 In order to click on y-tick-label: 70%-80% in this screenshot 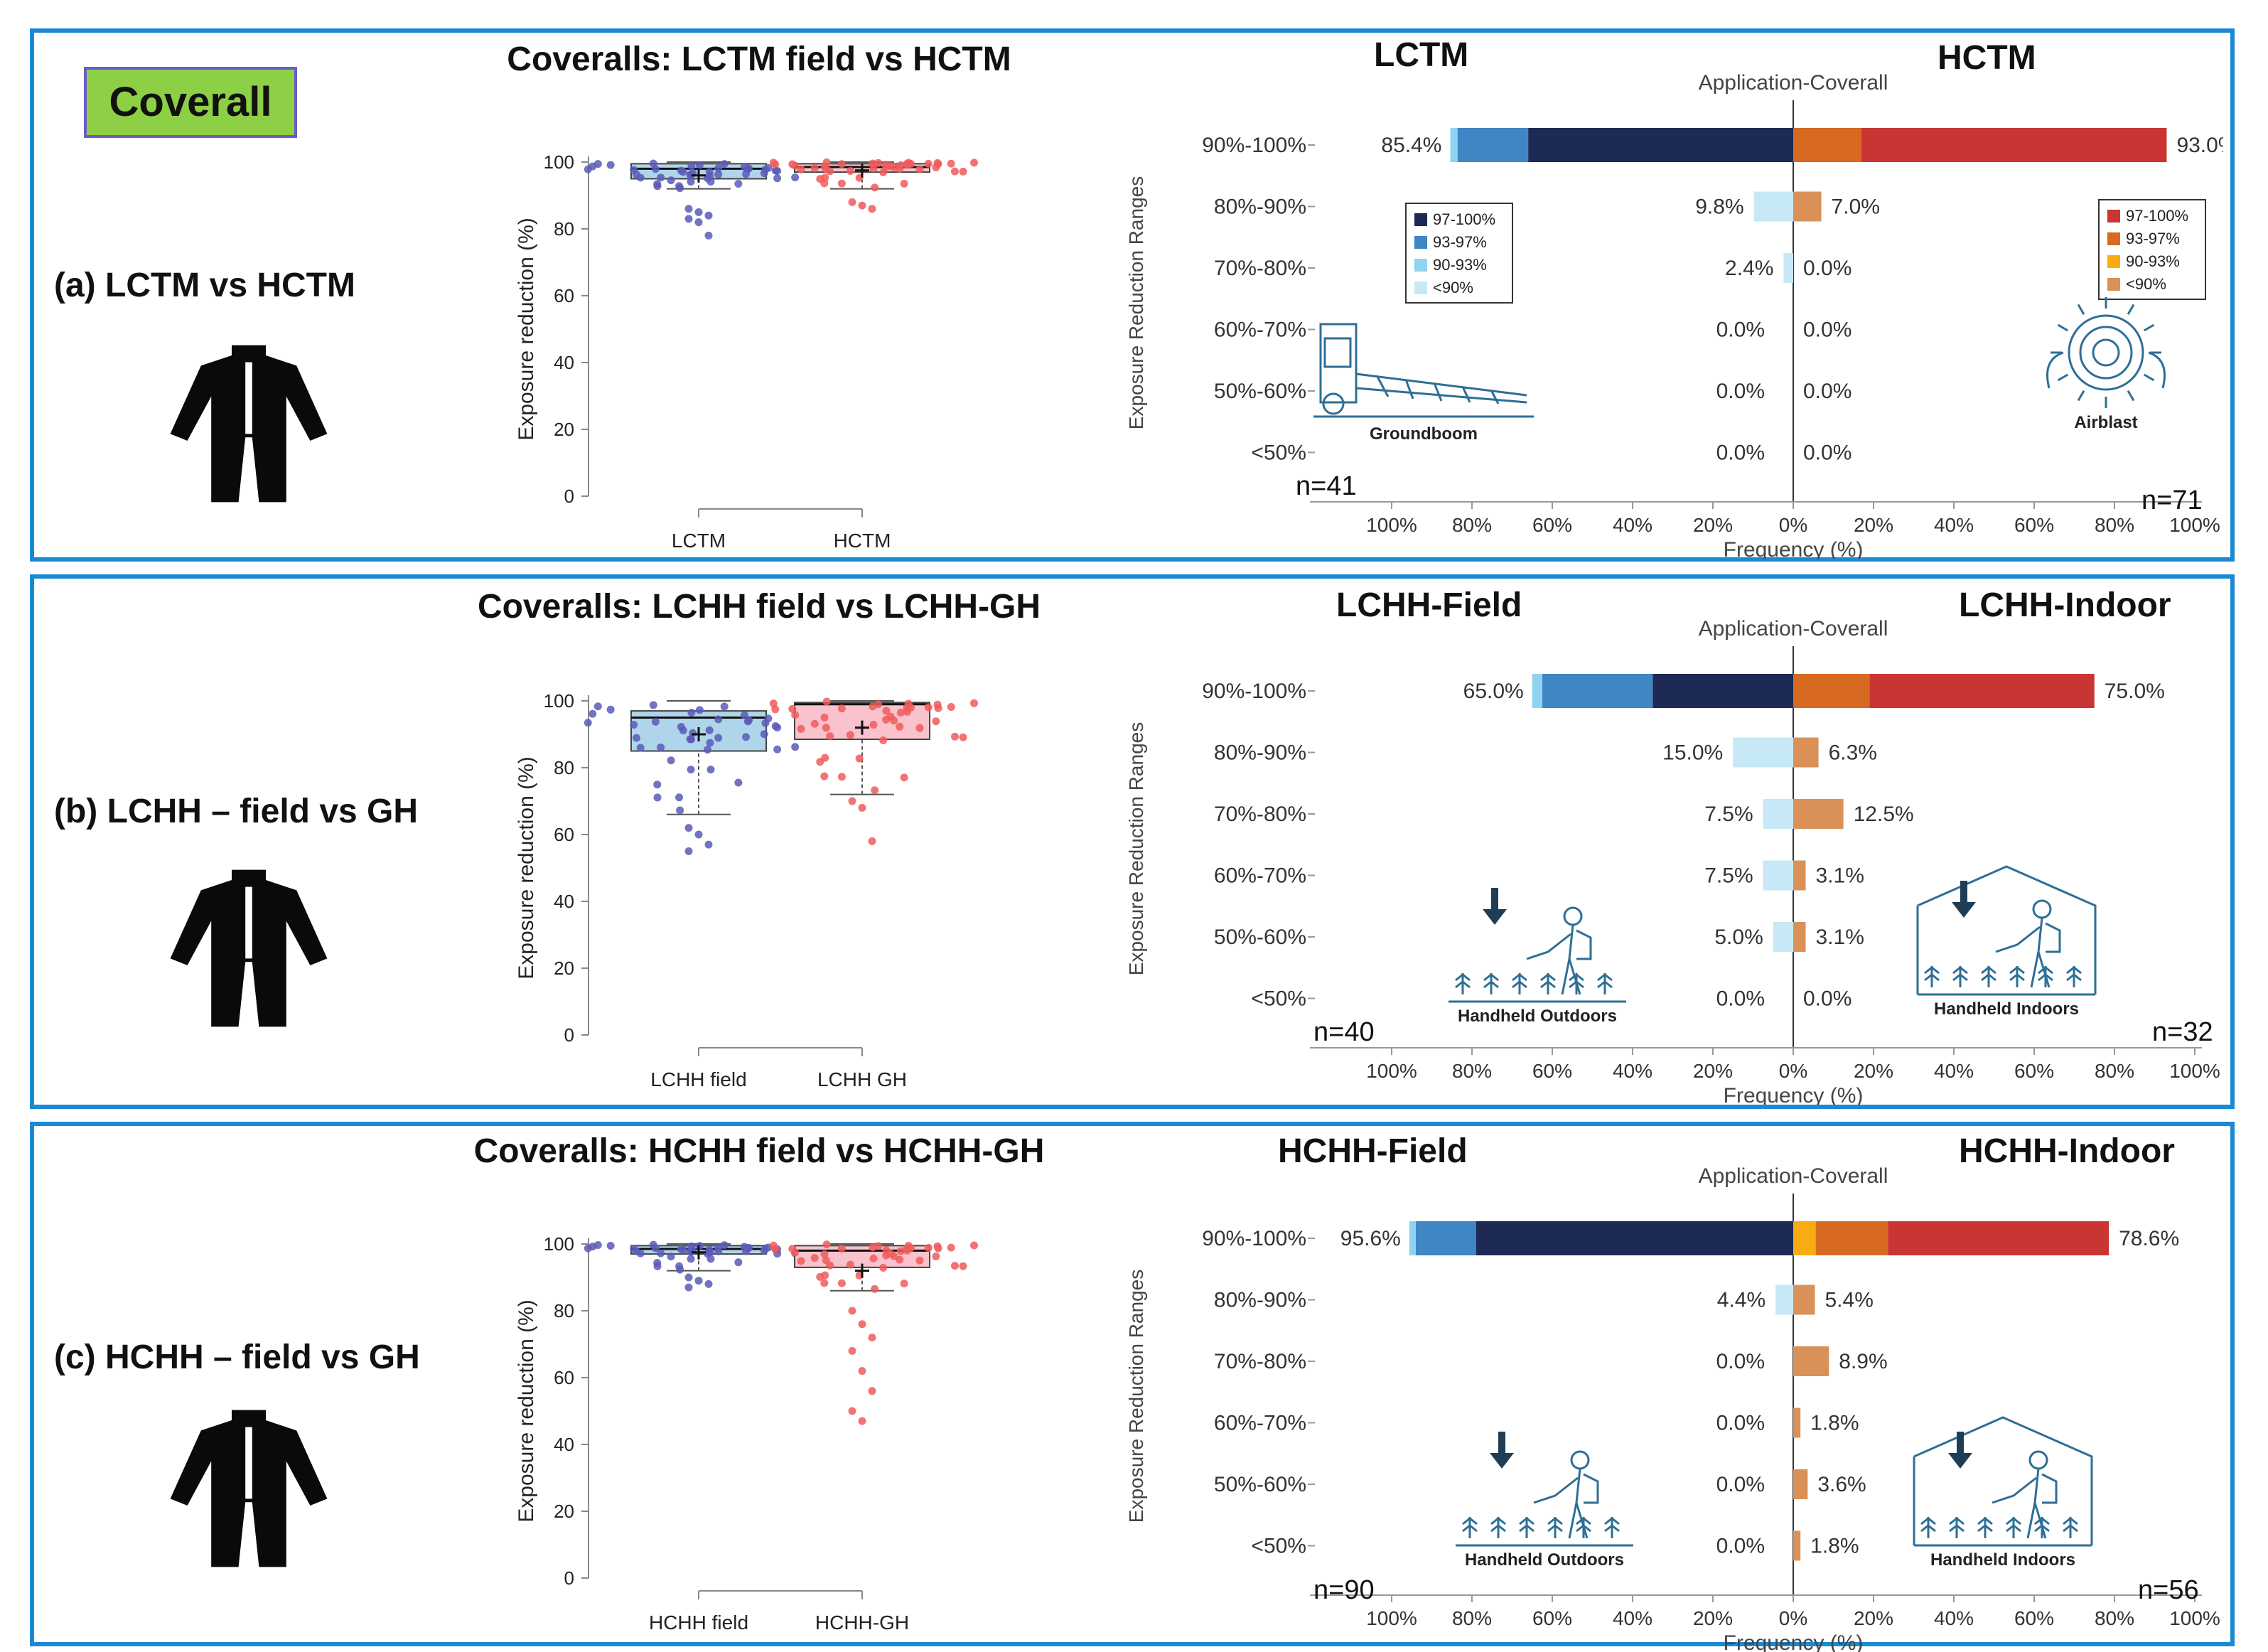, I will do `click(1260, 814)`.